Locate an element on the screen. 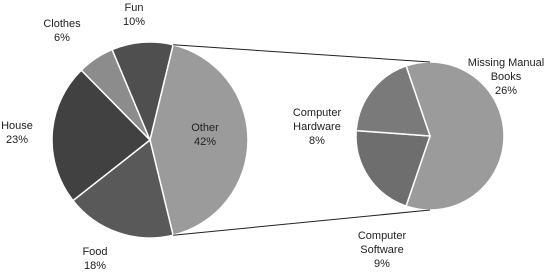 Image resolution: width=554 pixels, height=278 pixels. slice-label: Computer Software 9% is located at coordinates (382, 250).